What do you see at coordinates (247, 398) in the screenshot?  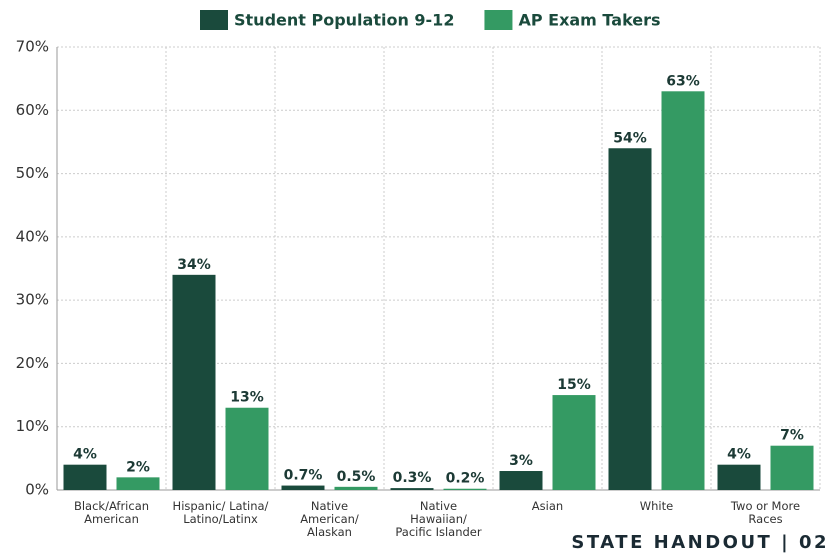 I see `value-label: 13%` at bounding box center [247, 398].